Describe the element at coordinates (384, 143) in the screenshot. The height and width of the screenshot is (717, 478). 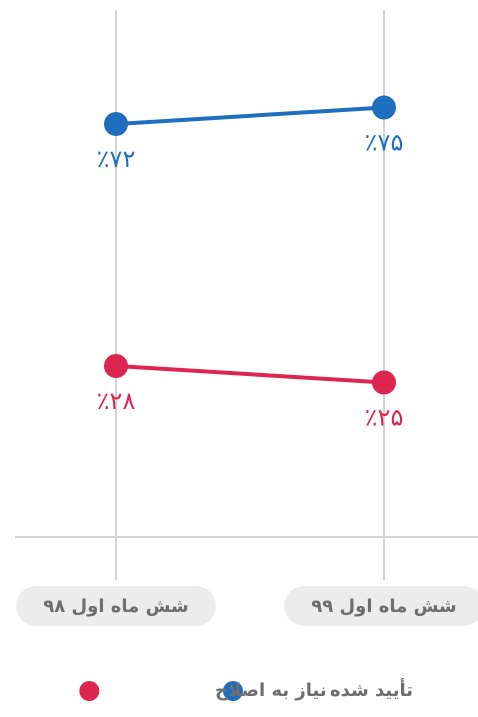
I see `data-label: ٪۷۵` at that location.